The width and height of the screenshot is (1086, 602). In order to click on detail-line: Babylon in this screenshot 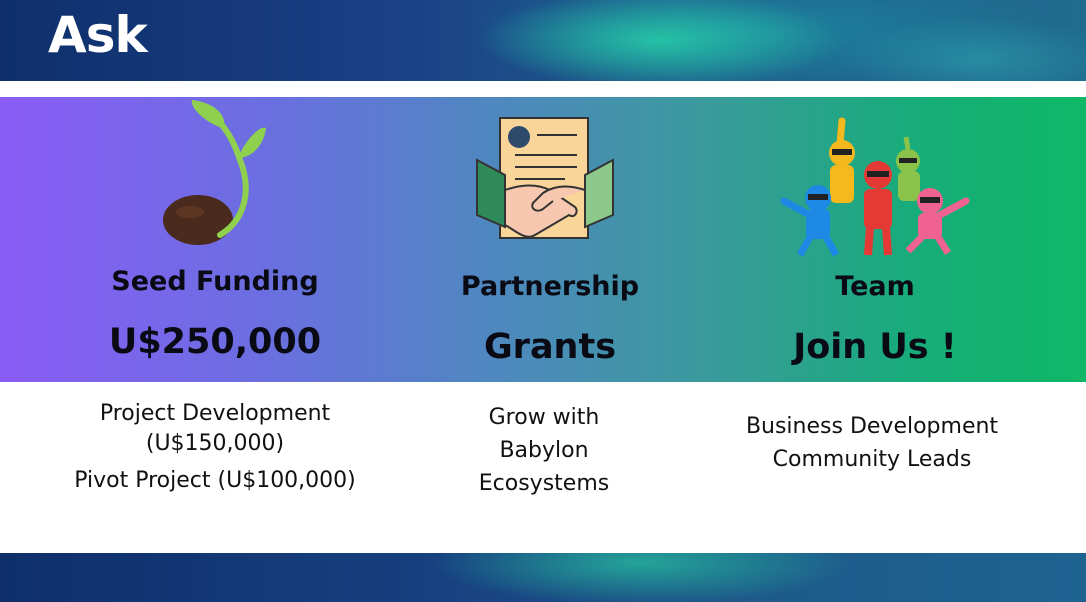, I will do `click(544, 450)`.